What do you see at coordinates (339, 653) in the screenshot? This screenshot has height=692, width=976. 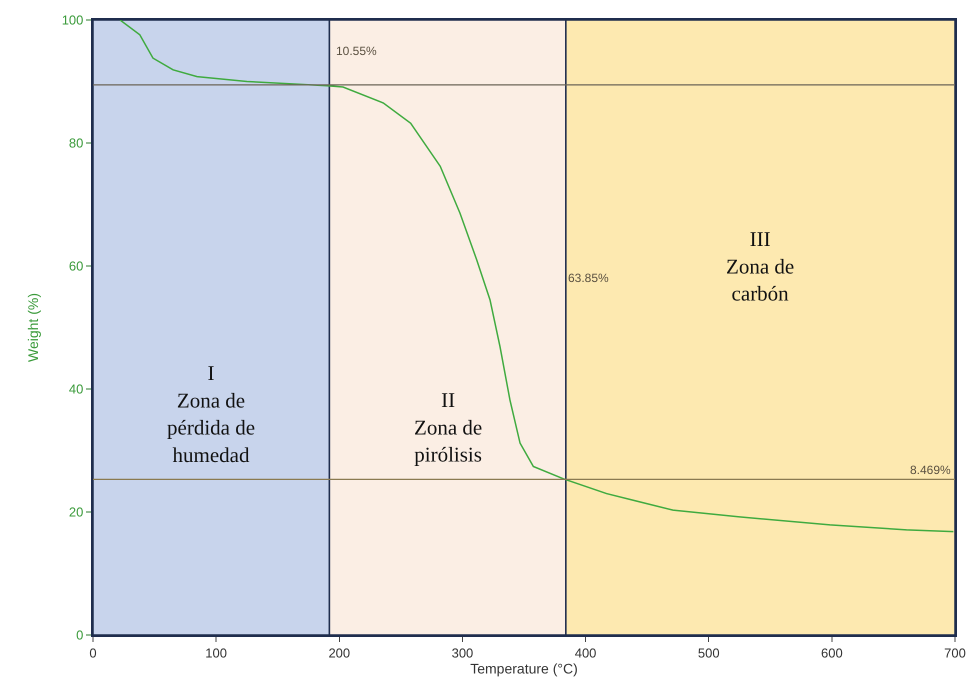 I see `x-tick-label: 200` at bounding box center [339, 653].